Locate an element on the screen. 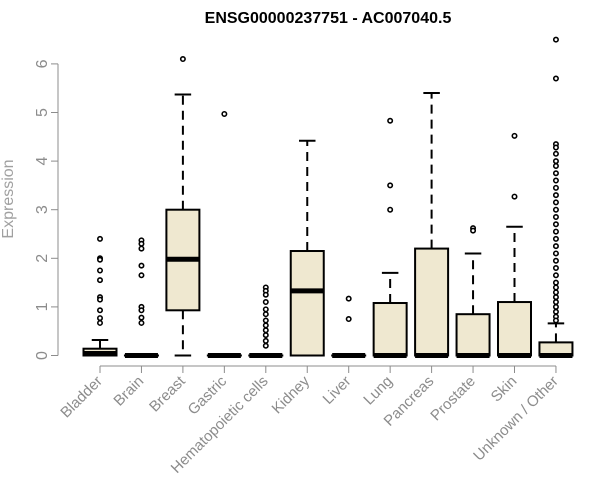 Image resolution: width=600 pixels, height=500 pixels. y-tick-label: 6 is located at coordinates (42, 63).